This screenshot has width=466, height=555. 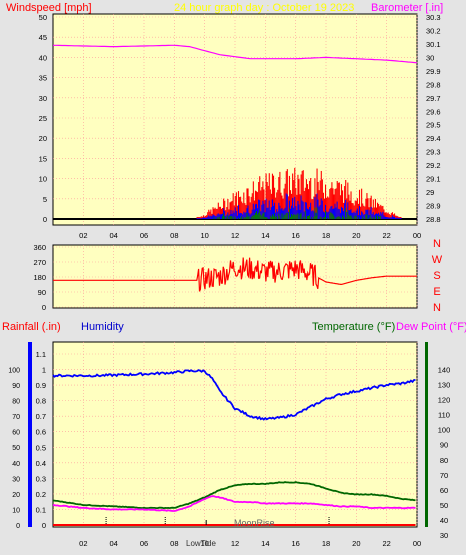 What do you see at coordinates (43, 37) in the screenshot?
I see `wind-tick-label: 45` at bounding box center [43, 37].